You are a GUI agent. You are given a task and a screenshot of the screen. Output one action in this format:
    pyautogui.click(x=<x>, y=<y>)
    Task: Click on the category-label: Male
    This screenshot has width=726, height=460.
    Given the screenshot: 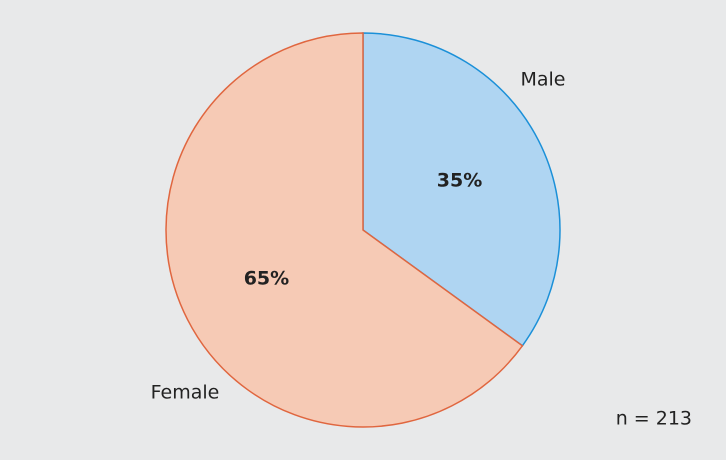 What is the action you would take?
    pyautogui.click(x=542, y=80)
    